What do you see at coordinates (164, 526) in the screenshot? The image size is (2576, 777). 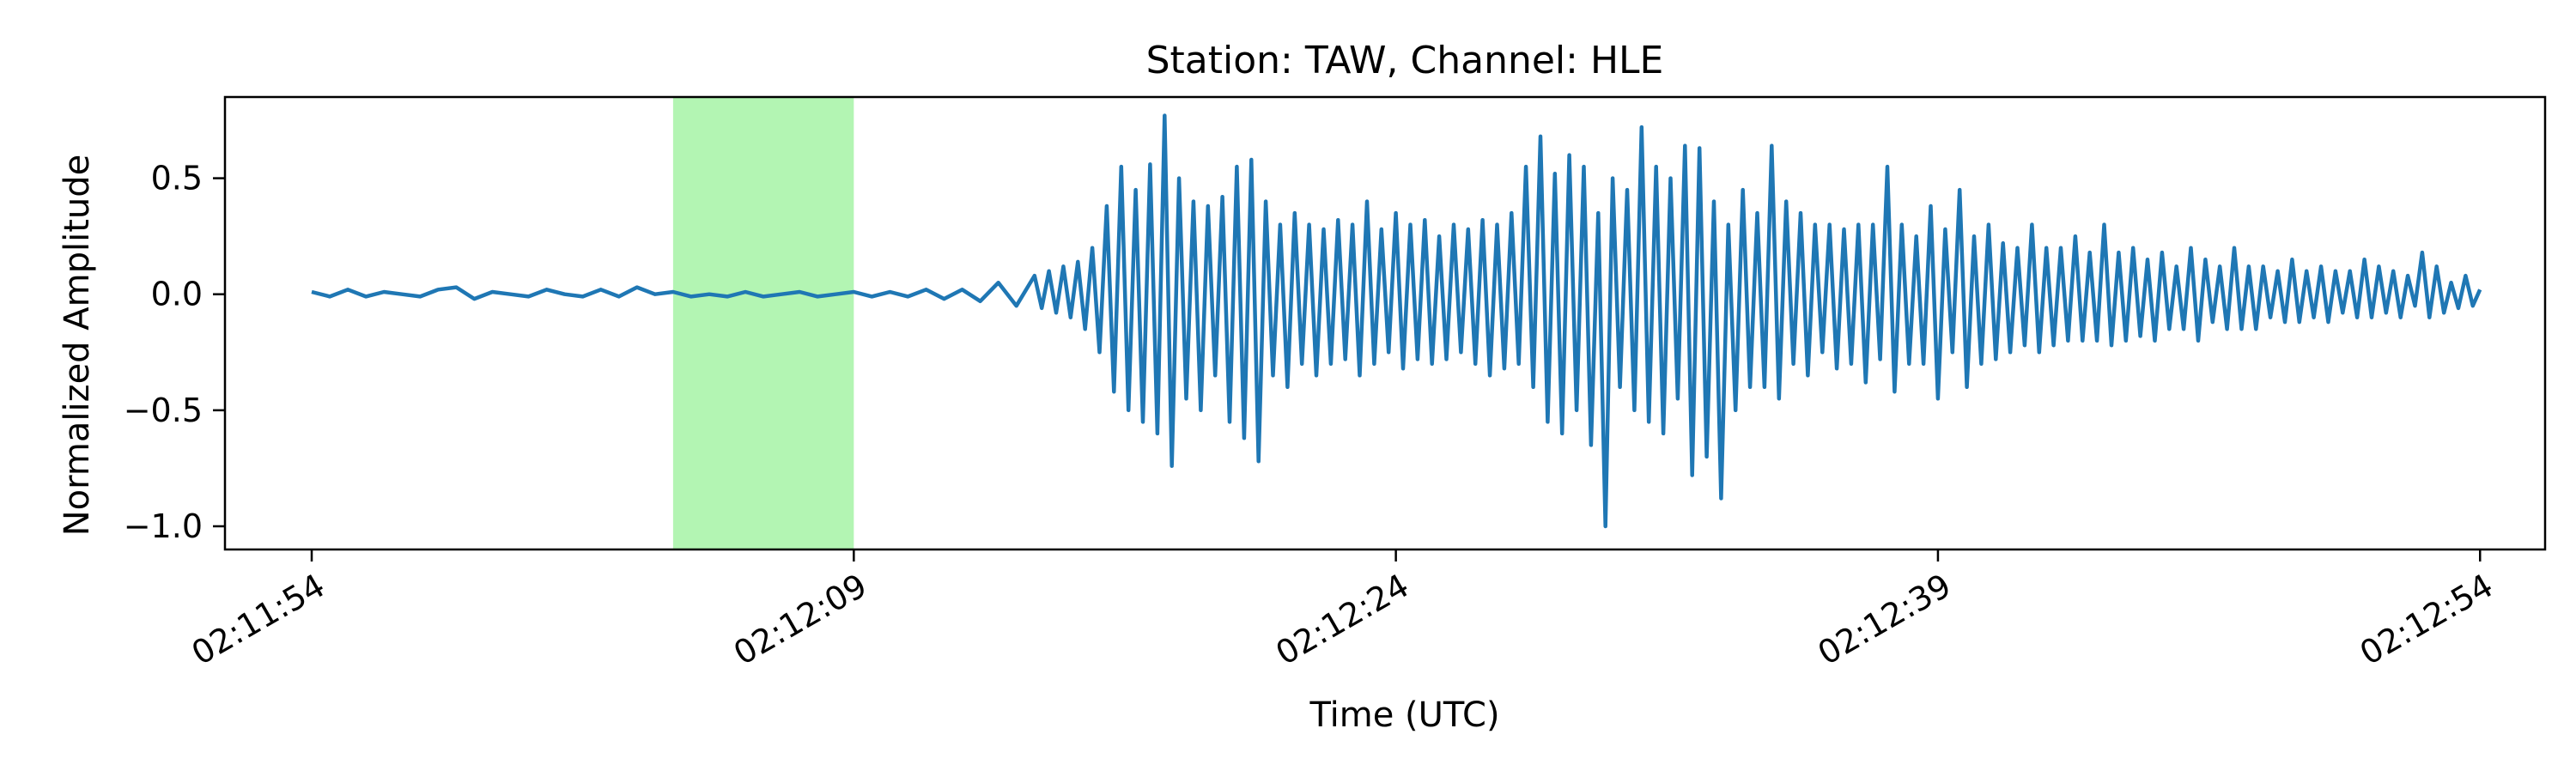 I see `y-tick-label: −1.0` at bounding box center [164, 526].